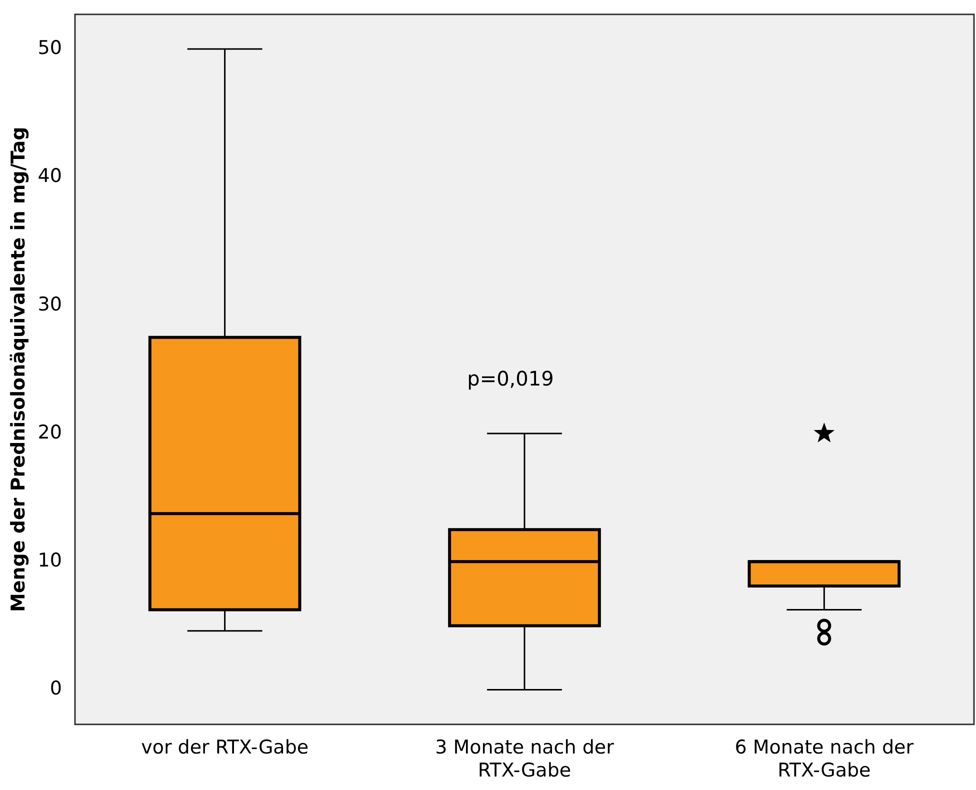 Image resolution: width=976 pixels, height=790 pixels. I want to click on x-tick-label: 3 Monate nach der RTX-Gabe, so click(524, 759).